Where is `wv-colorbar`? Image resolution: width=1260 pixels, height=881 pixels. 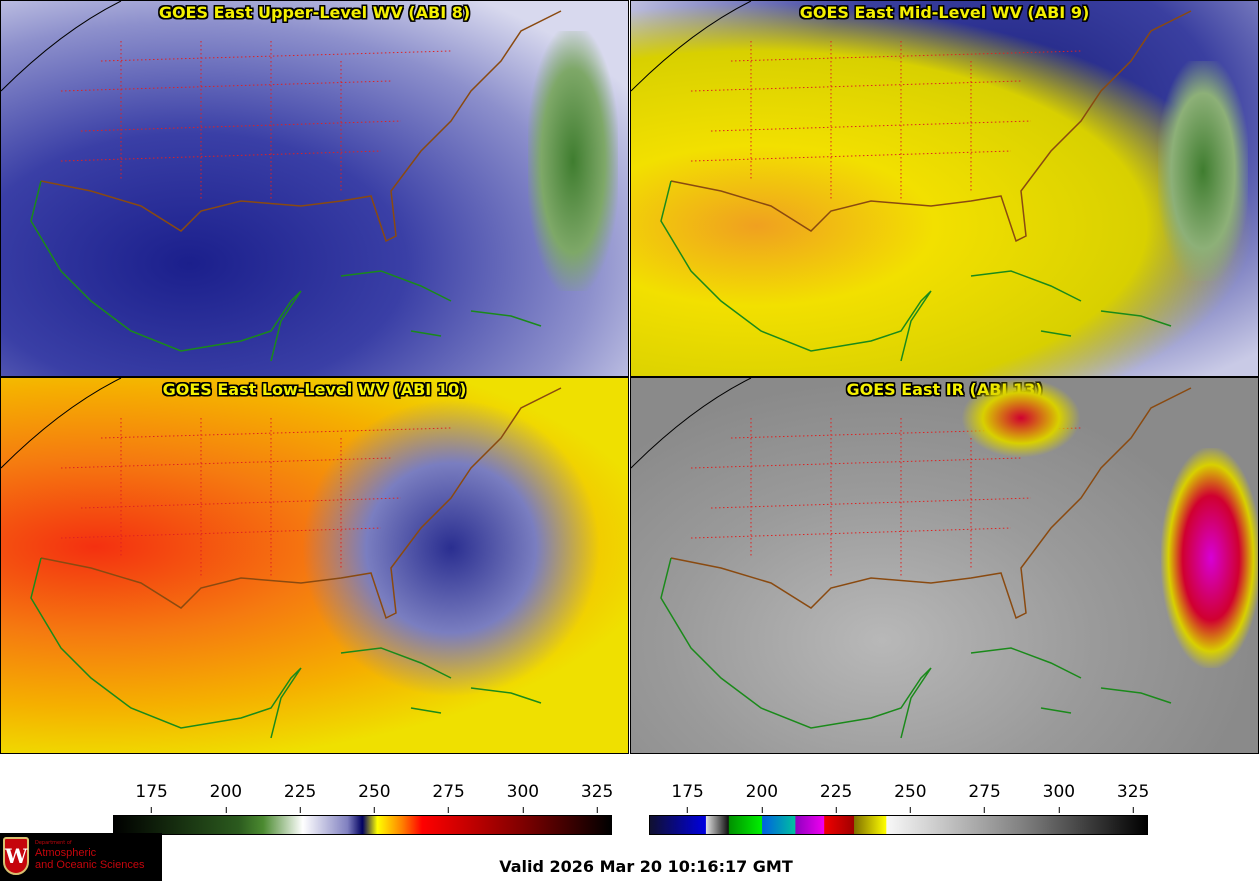 wv-colorbar is located at coordinates (362, 825).